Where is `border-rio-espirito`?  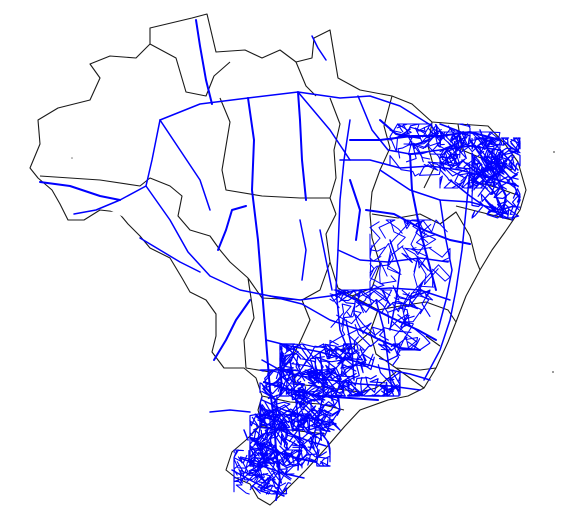
border-rio-espirito is located at coordinates (418, 362).